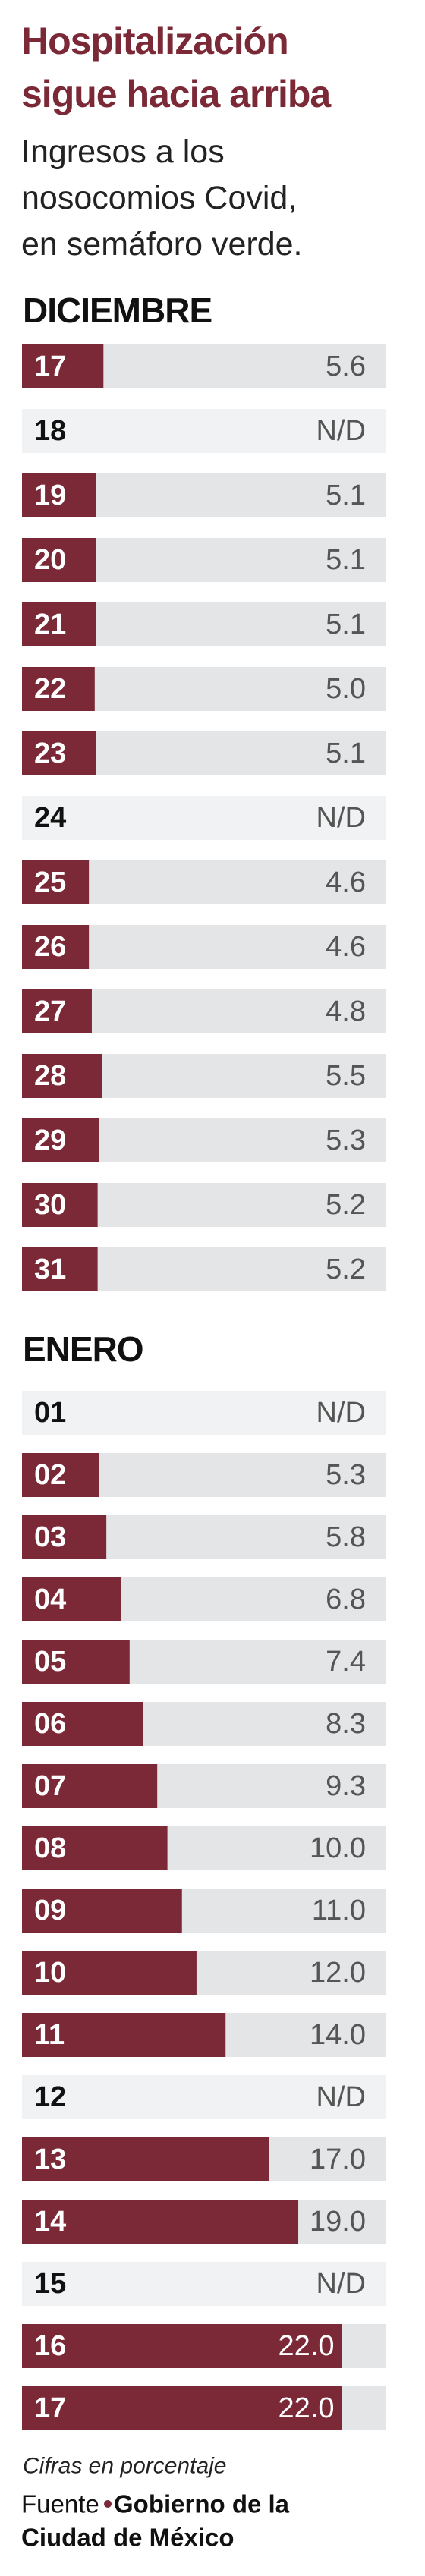 The image size is (425, 2576). I want to click on category-label: 07, so click(50, 1786).